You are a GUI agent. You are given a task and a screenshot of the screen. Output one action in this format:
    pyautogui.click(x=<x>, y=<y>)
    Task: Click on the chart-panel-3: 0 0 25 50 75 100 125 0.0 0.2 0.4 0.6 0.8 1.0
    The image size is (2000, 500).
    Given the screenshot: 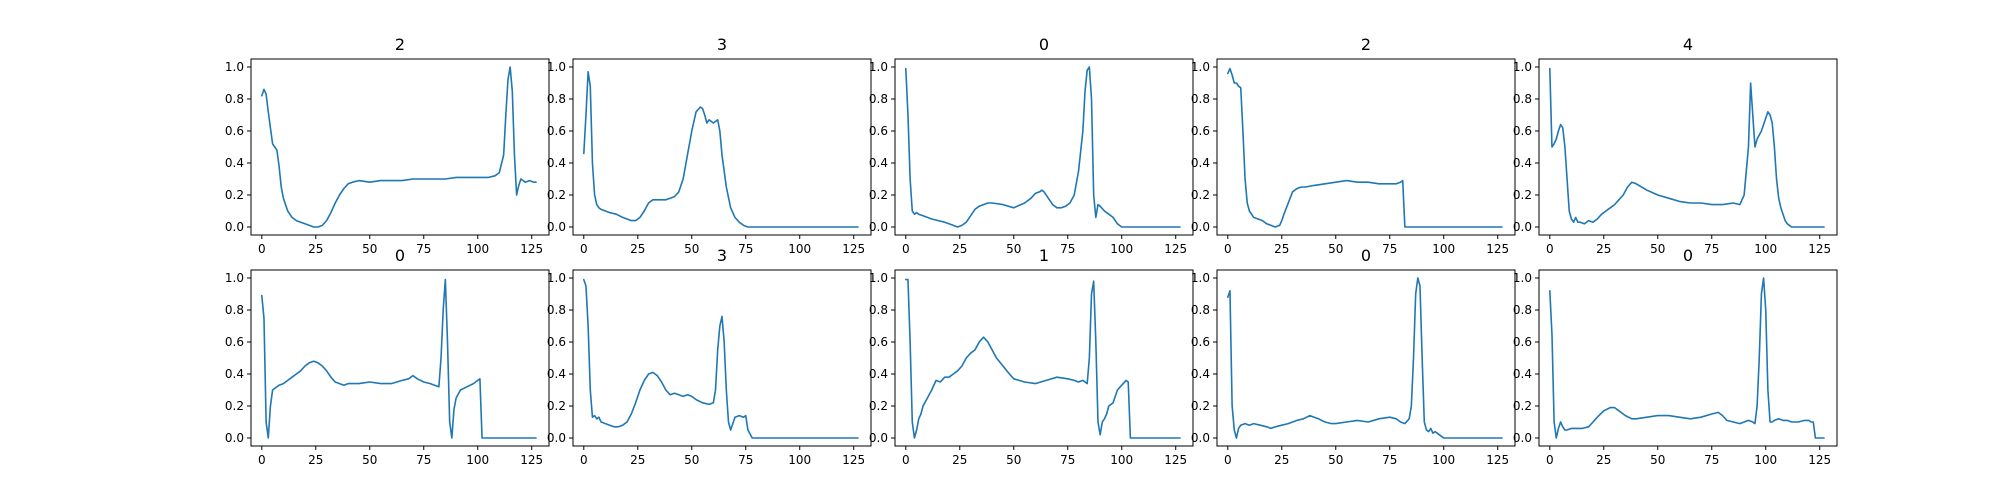 What is the action you would take?
    pyautogui.click(x=1031, y=145)
    